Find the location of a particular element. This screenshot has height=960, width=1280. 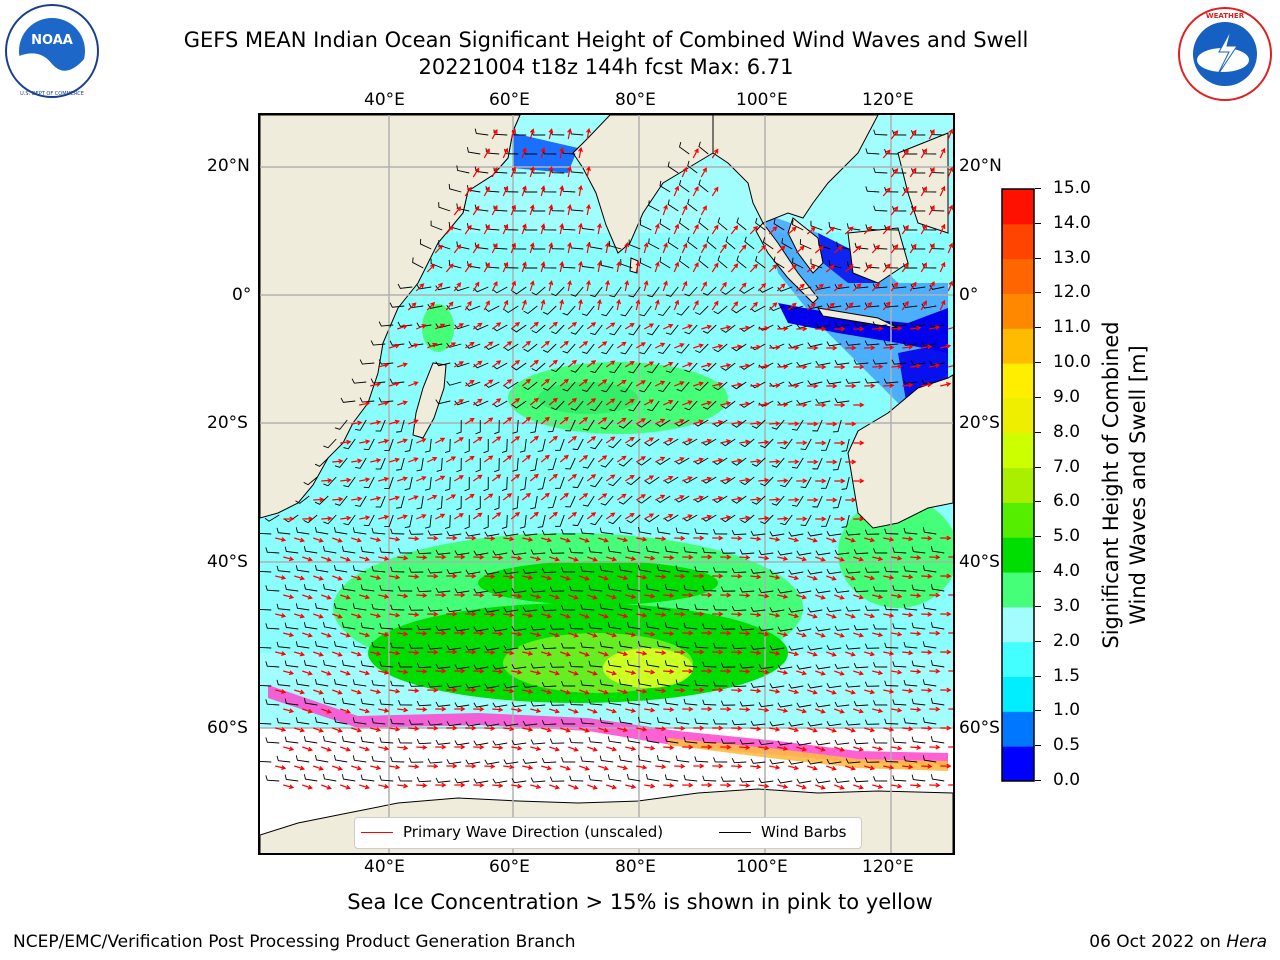

lon-tick-top: 40°E is located at coordinates (384, 100).